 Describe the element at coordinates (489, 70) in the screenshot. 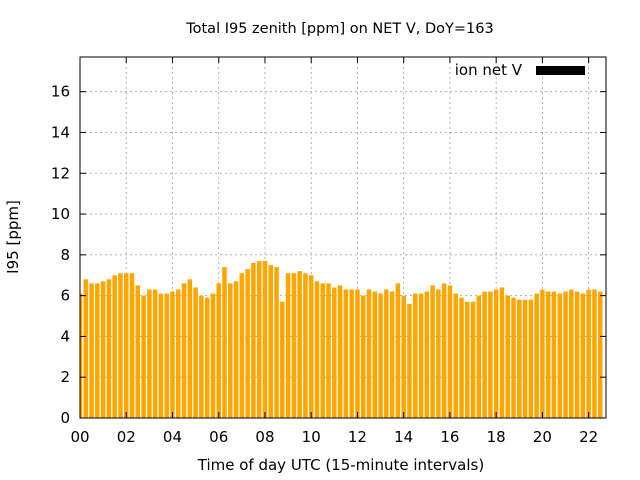

I see `legend-label: ion net V` at that location.